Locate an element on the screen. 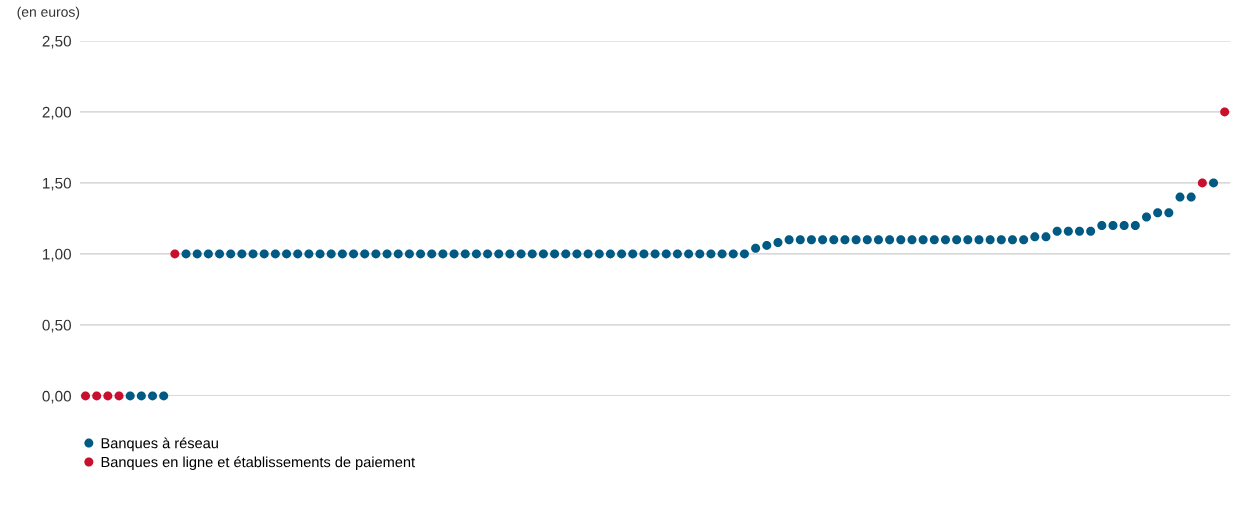 The height and width of the screenshot is (505, 1249). y-tick-label: 0,00 is located at coordinates (57, 397).